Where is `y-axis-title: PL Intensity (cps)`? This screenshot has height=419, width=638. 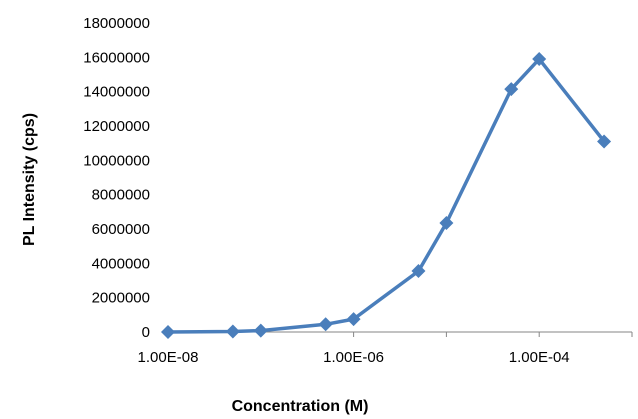 y-axis-title: PL Intensity (cps) is located at coordinates (29, 179).